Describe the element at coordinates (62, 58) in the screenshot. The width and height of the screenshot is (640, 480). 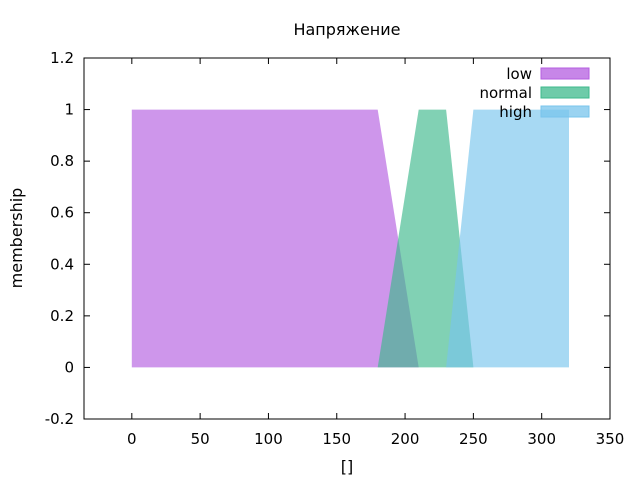
I see `y-tick-label: 1.2` at that location.